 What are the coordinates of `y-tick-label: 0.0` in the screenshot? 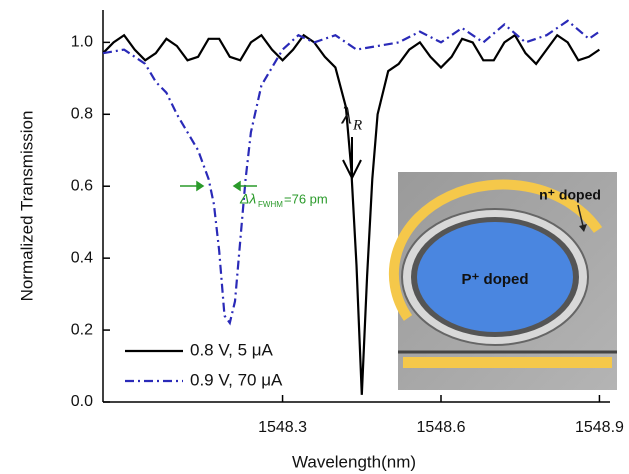 It's located at (82, 401).